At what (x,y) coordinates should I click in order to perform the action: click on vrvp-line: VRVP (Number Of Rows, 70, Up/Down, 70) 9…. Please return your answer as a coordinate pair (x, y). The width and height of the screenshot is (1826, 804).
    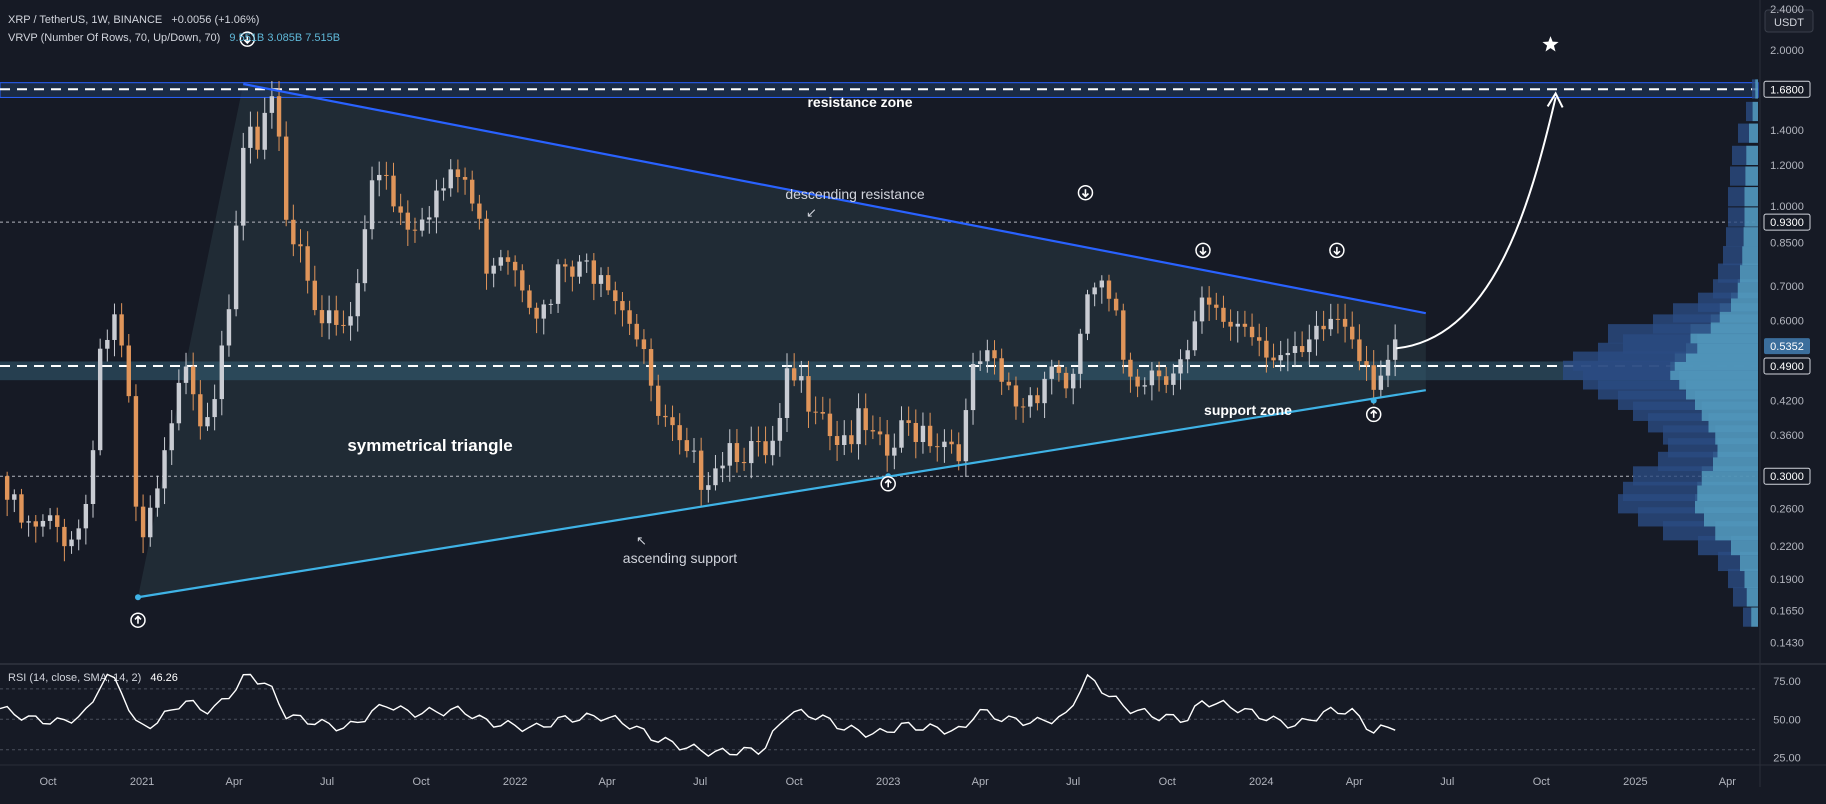
    Looking at the image, I should click on (174, 38).